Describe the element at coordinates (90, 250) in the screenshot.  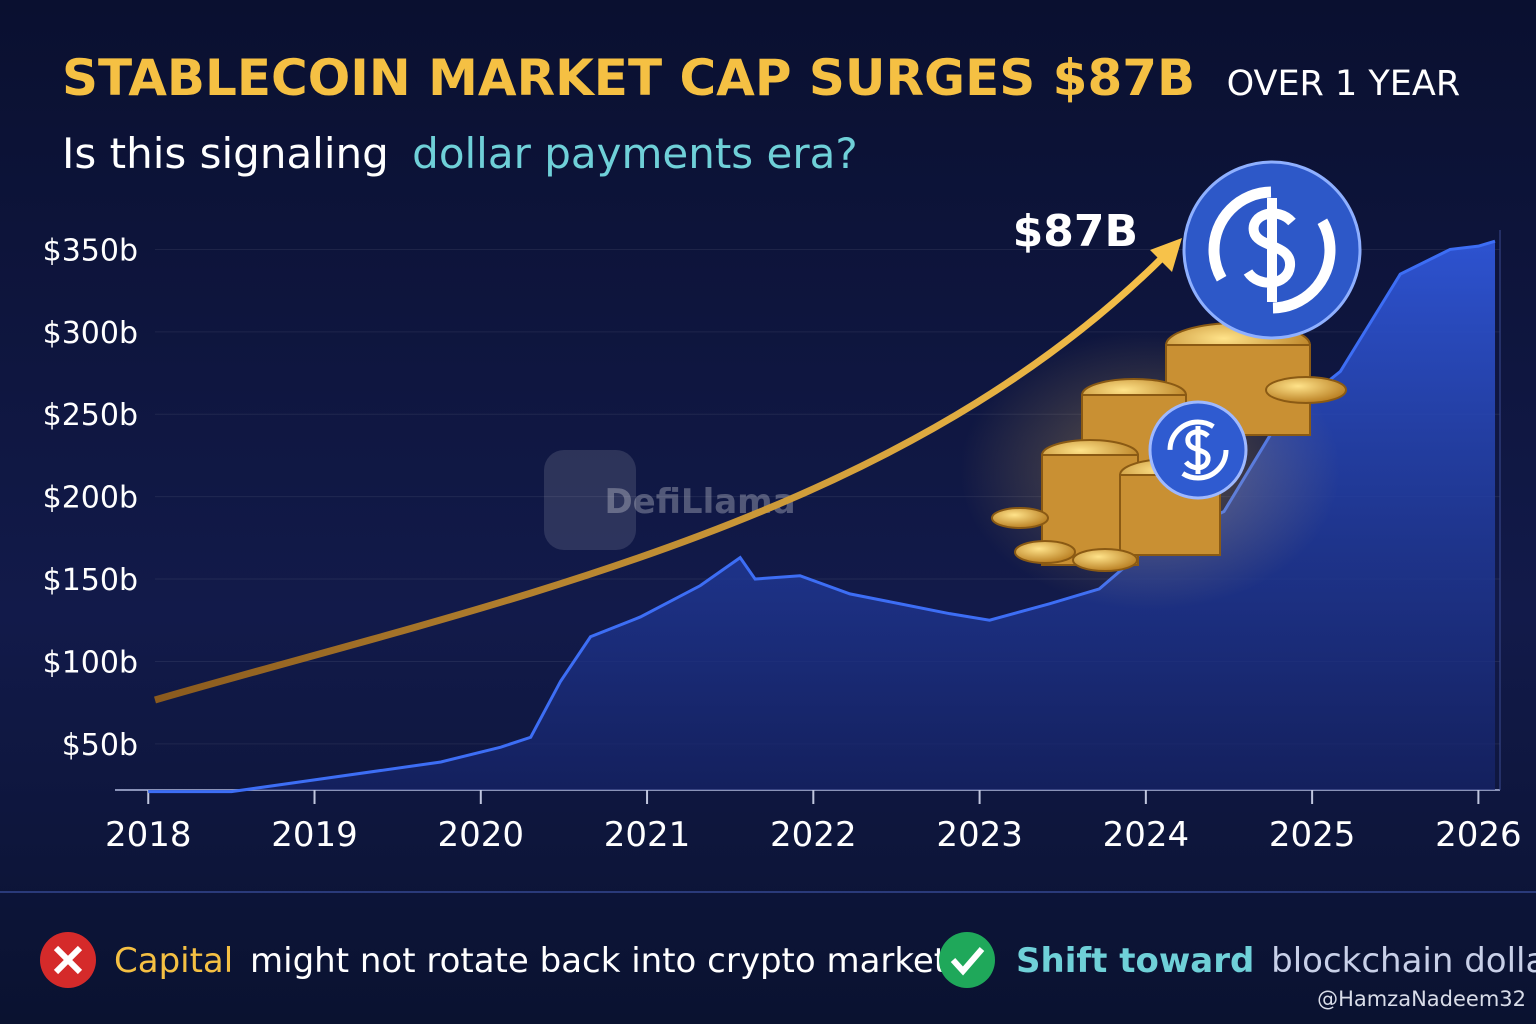
I see `y-tick-label: $350b` at that location.